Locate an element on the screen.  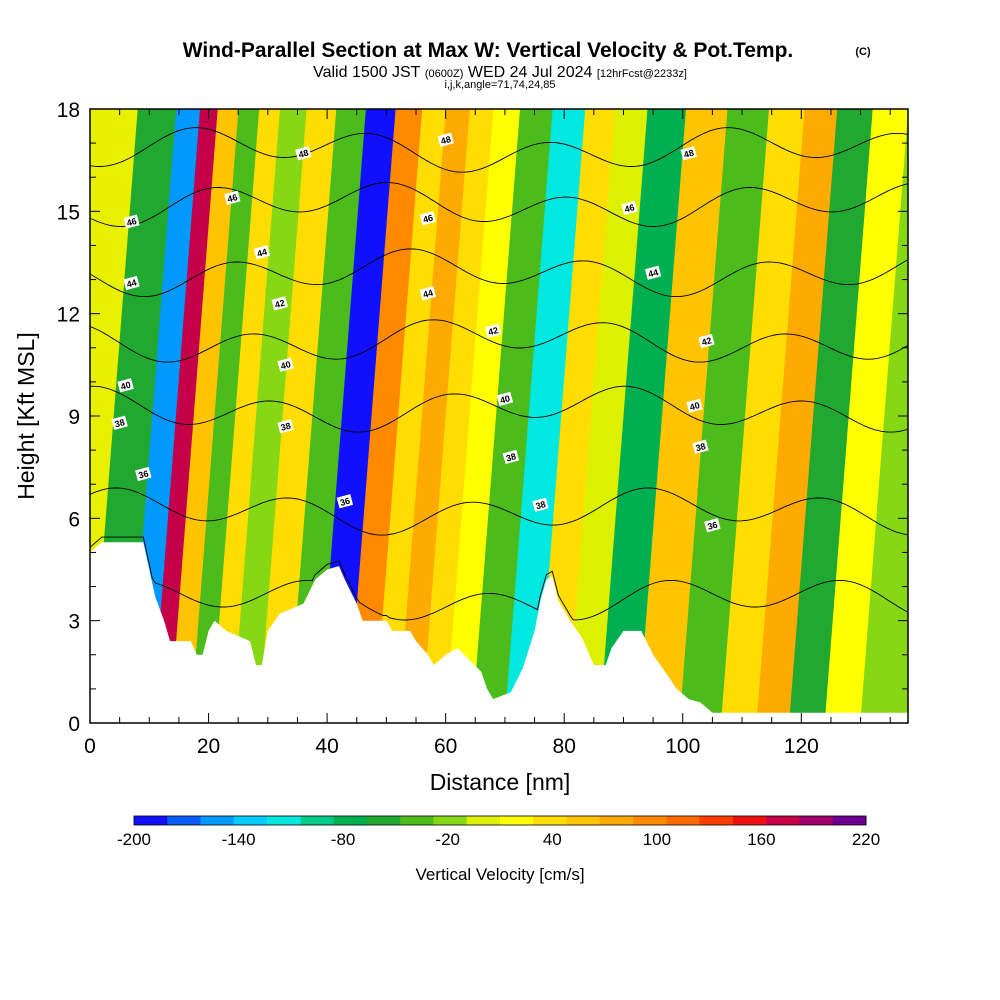
x-tick-label: 100 is located at coordinates (682, 746).